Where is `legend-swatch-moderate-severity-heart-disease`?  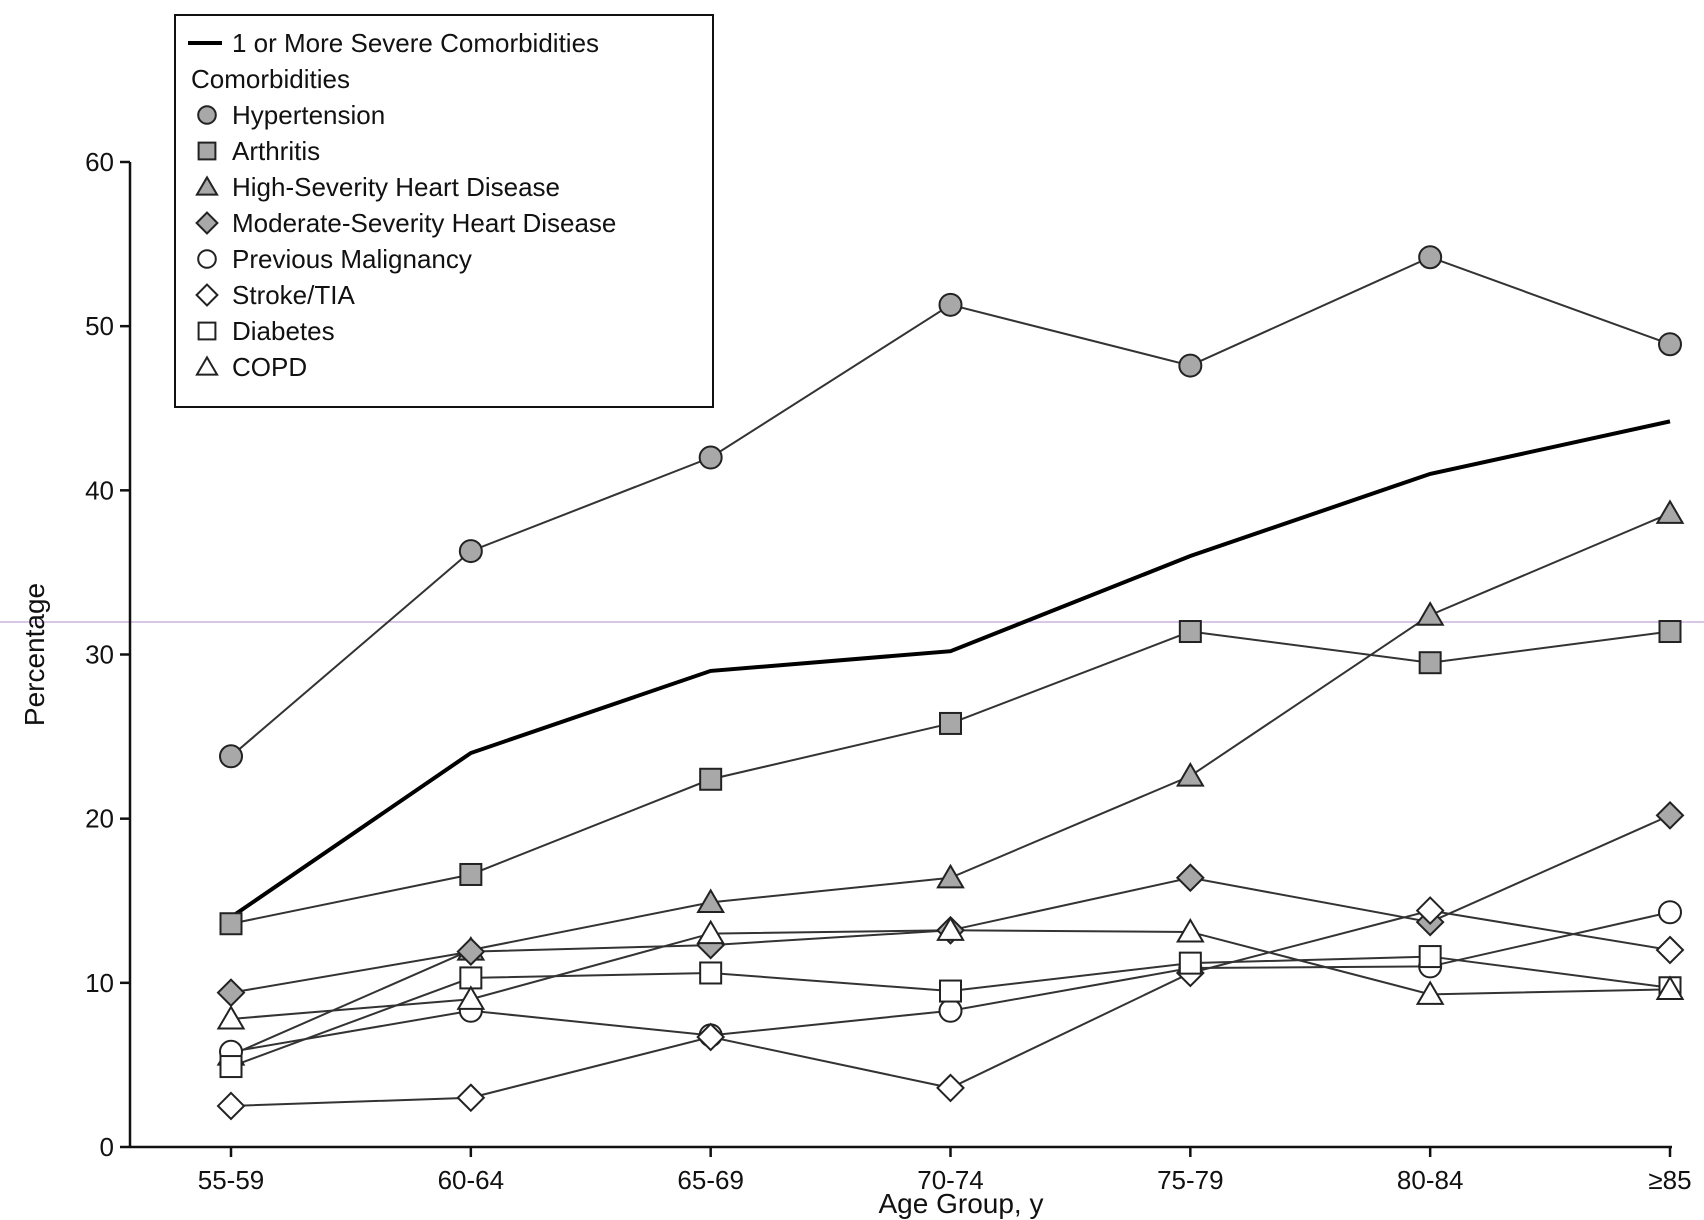
legend-swatch-moderate-severity-heart-disease is located at coordinates (207, 223).